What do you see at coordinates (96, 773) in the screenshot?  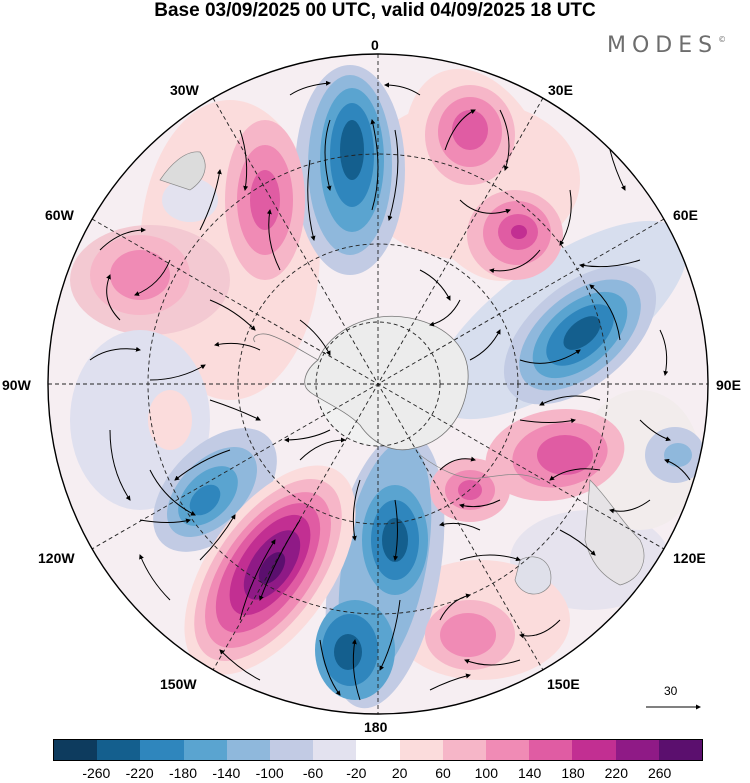 I see `colorbar-tick-label: -260` at bounding box center [96, 773].